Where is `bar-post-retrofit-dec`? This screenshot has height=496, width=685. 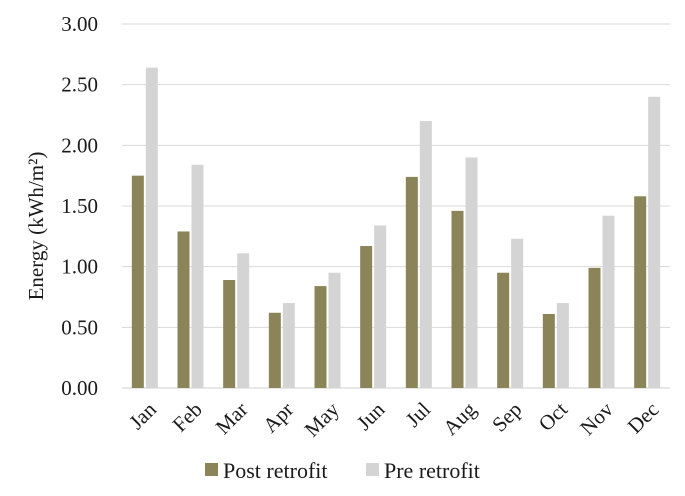 bar-post-retrofit-dec is located at coordinates (640, 292).